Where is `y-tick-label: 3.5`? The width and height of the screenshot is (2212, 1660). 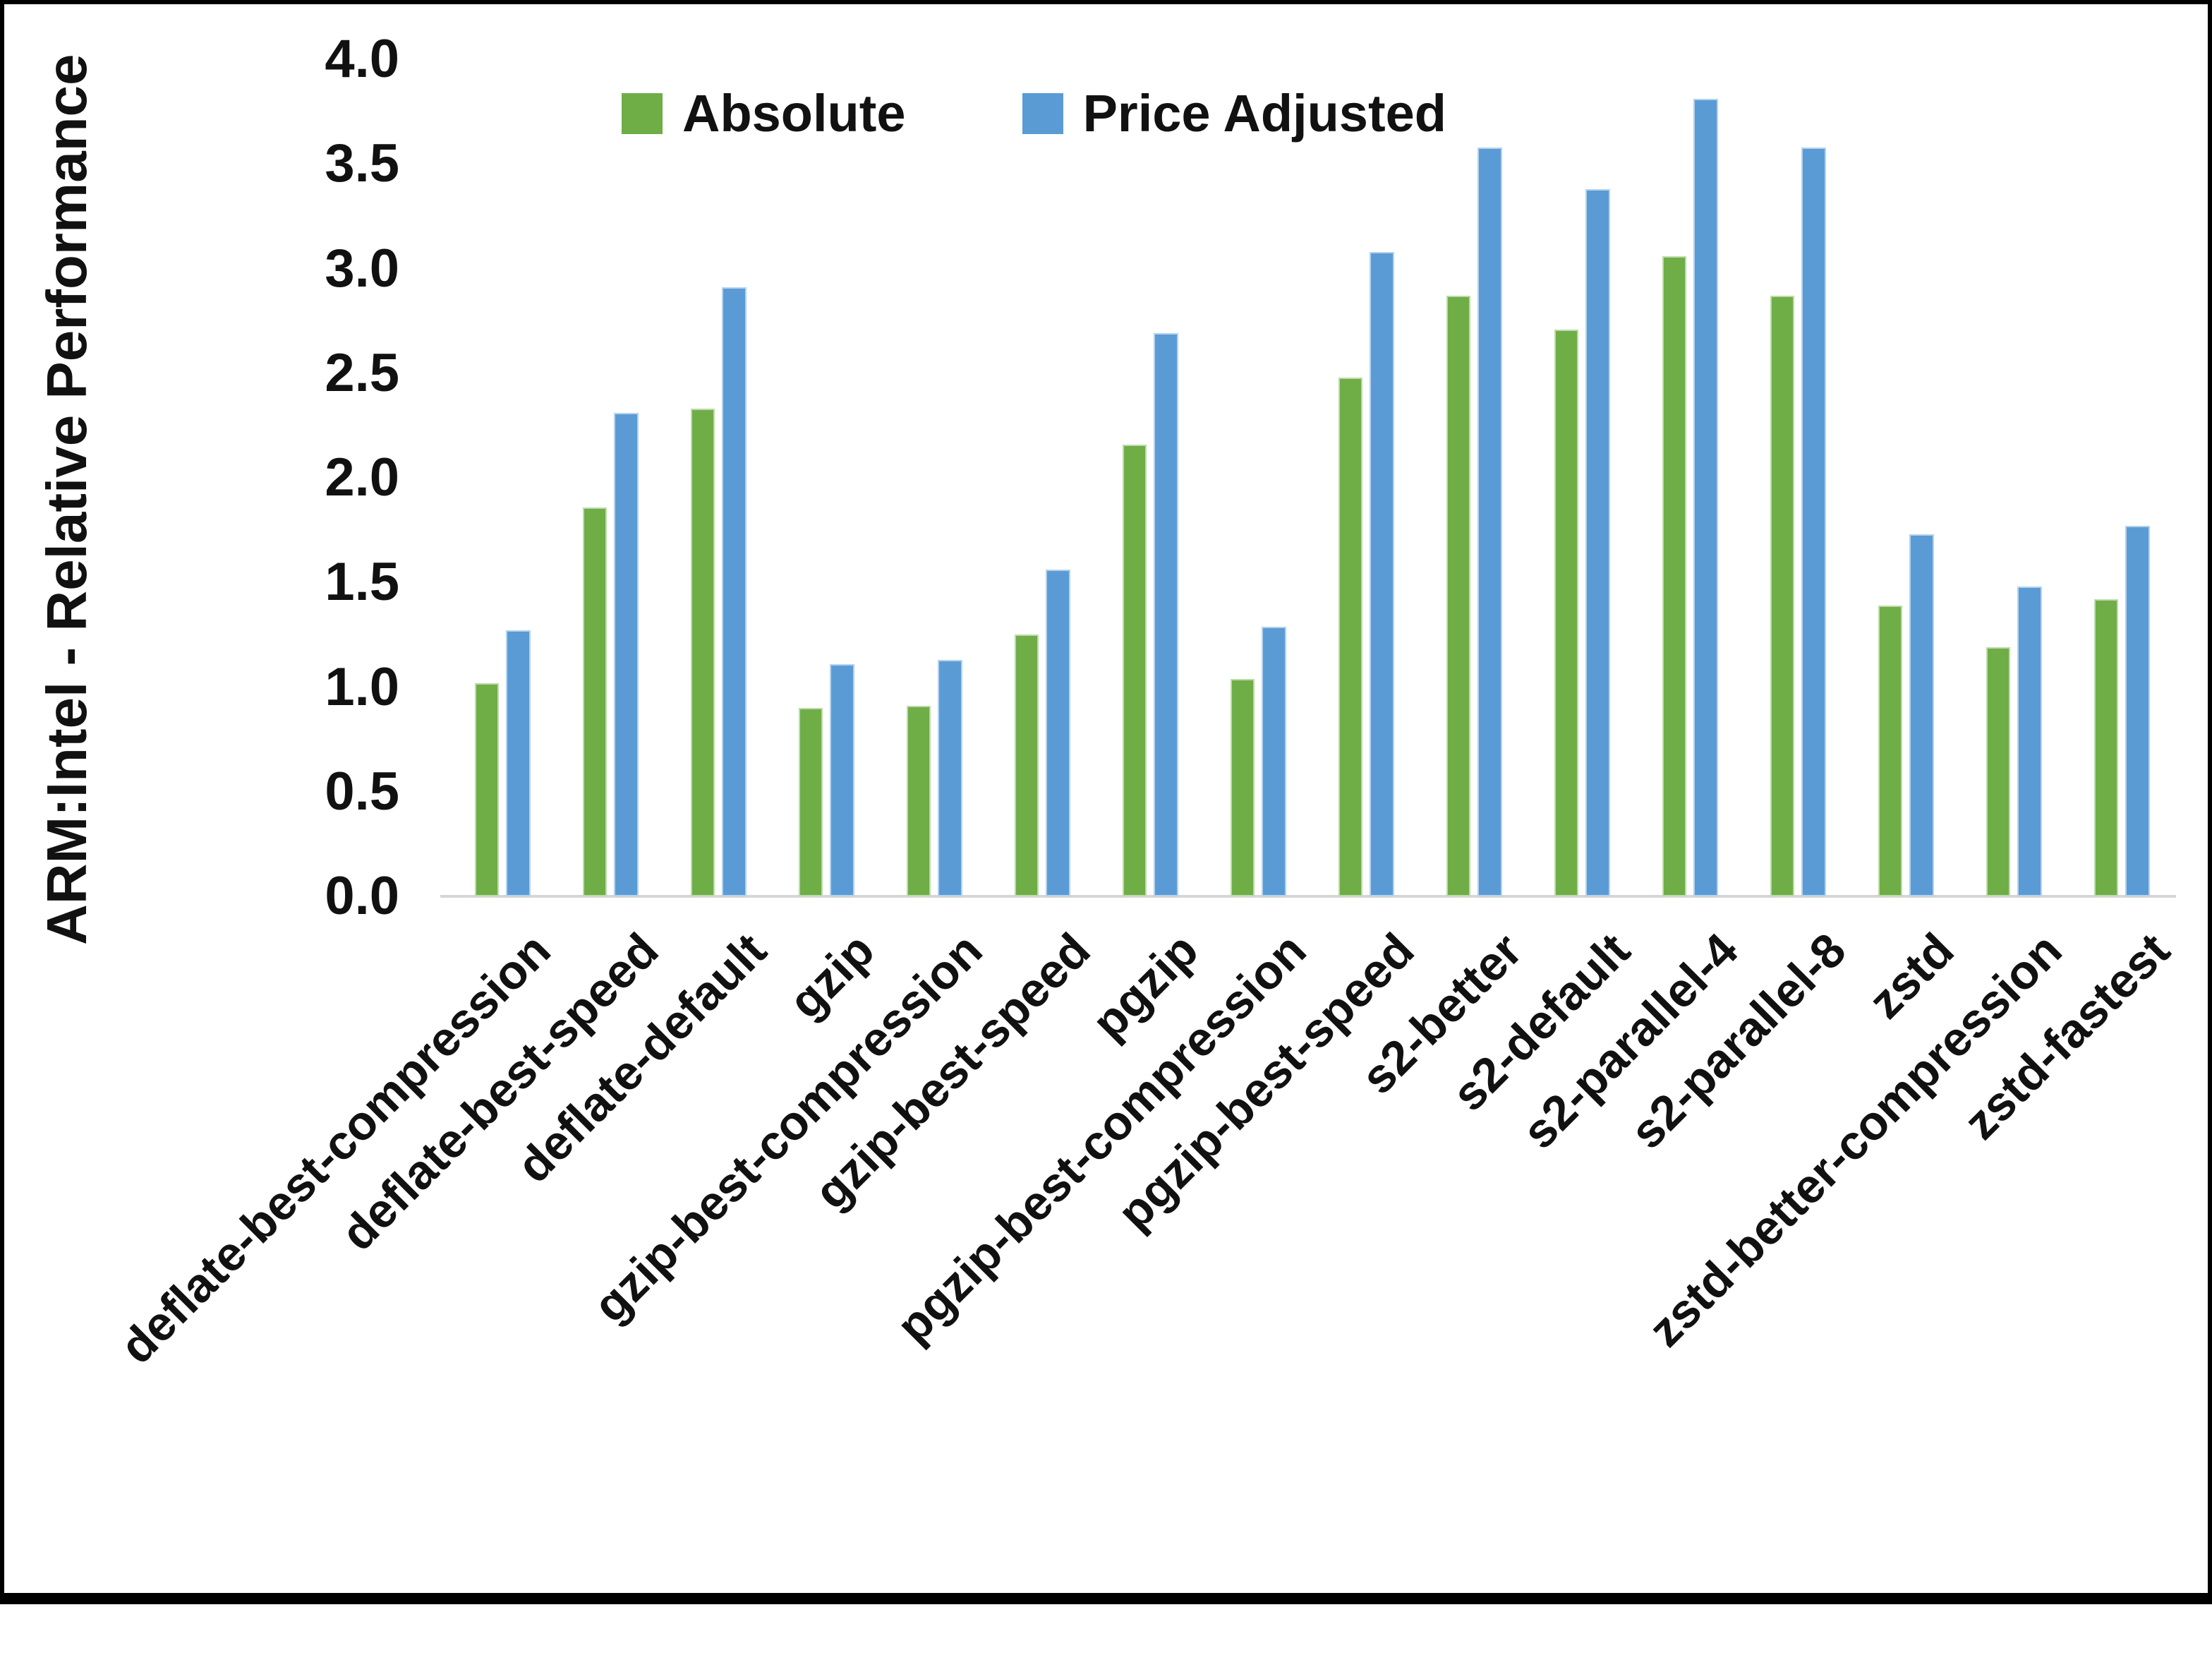
y-tick-label: 3.5 is located at coordinates (362, 163).